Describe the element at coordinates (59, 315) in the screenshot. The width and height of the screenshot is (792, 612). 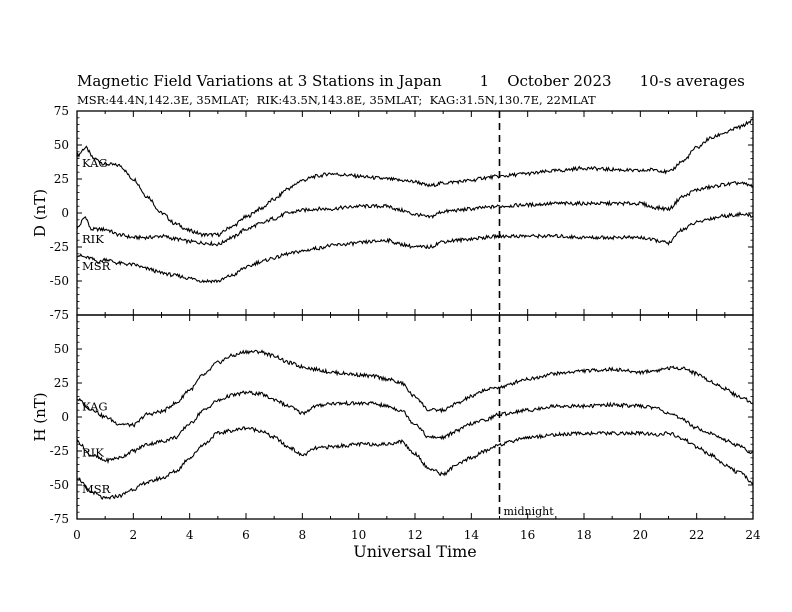
I see `top-ytick-label: -75` at that location.